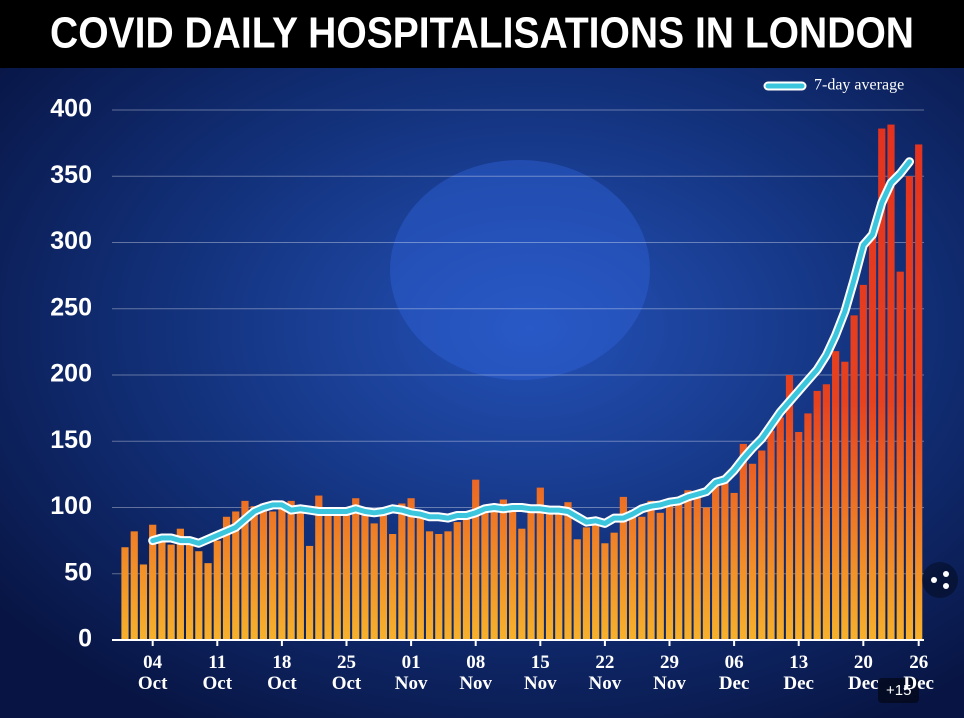 This screenshot has height=718, width=964. What do you see at coordinates (859, 85) in the screenshot?
I see `legend-label: 7-day average` at bounding box center [859, 85].